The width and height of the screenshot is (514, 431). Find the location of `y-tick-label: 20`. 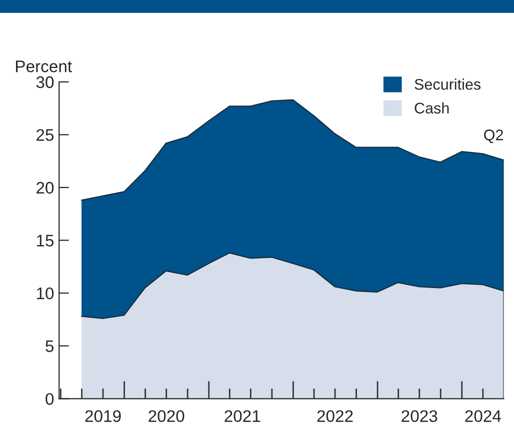

y-tick-label: 20 is located at coordinates (45, 188).